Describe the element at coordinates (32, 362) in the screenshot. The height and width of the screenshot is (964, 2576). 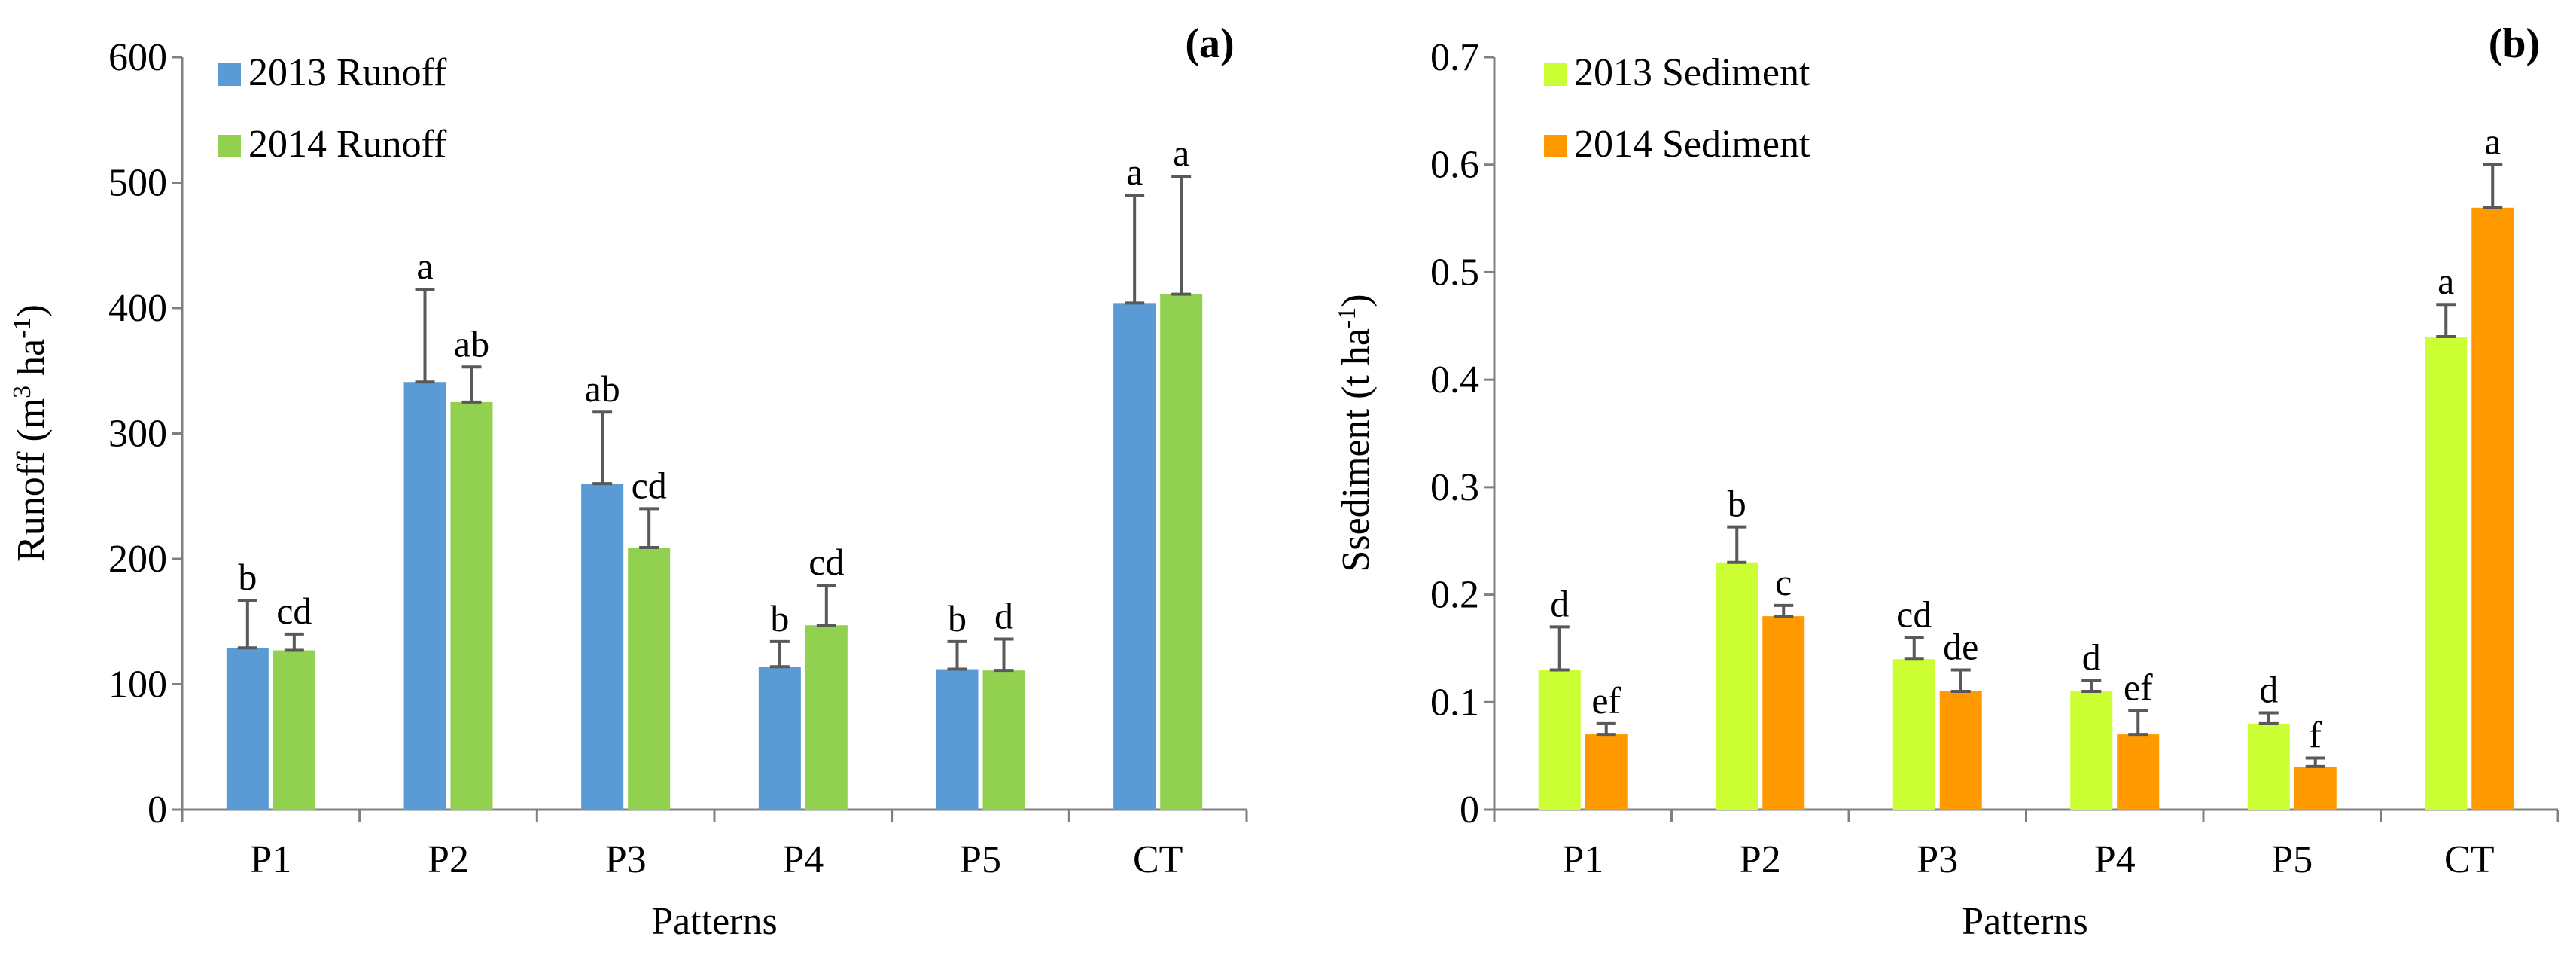
I see `y-axis-title-part: ha` at that location.